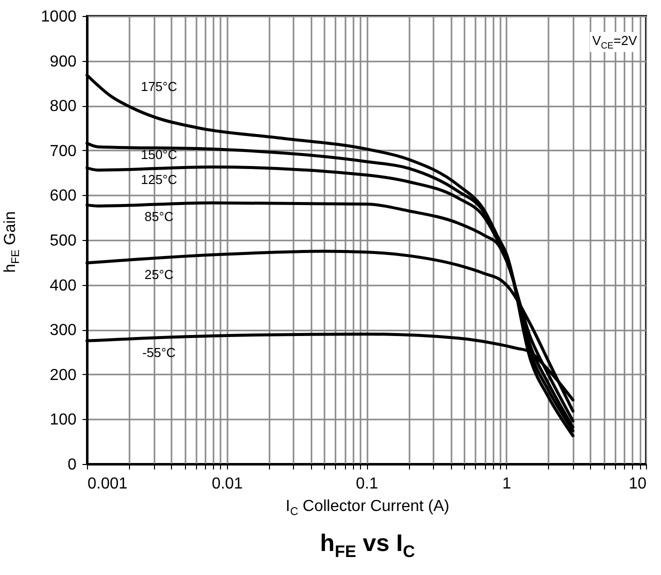  Describe the element at coordinates (507, 484) in the screenshot. I see `x-tick-label: 1` at that location.